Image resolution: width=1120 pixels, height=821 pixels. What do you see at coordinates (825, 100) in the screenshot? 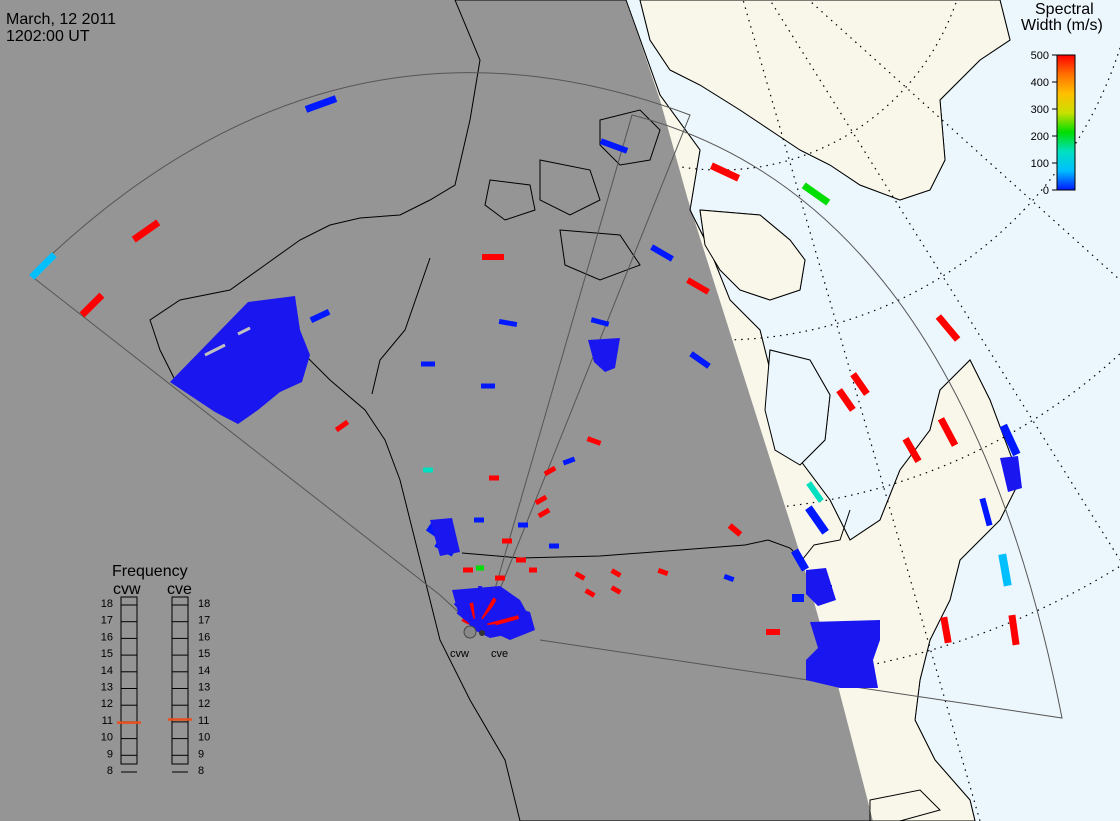
I see `land-greenland-day` at bounding box center [825, 100].